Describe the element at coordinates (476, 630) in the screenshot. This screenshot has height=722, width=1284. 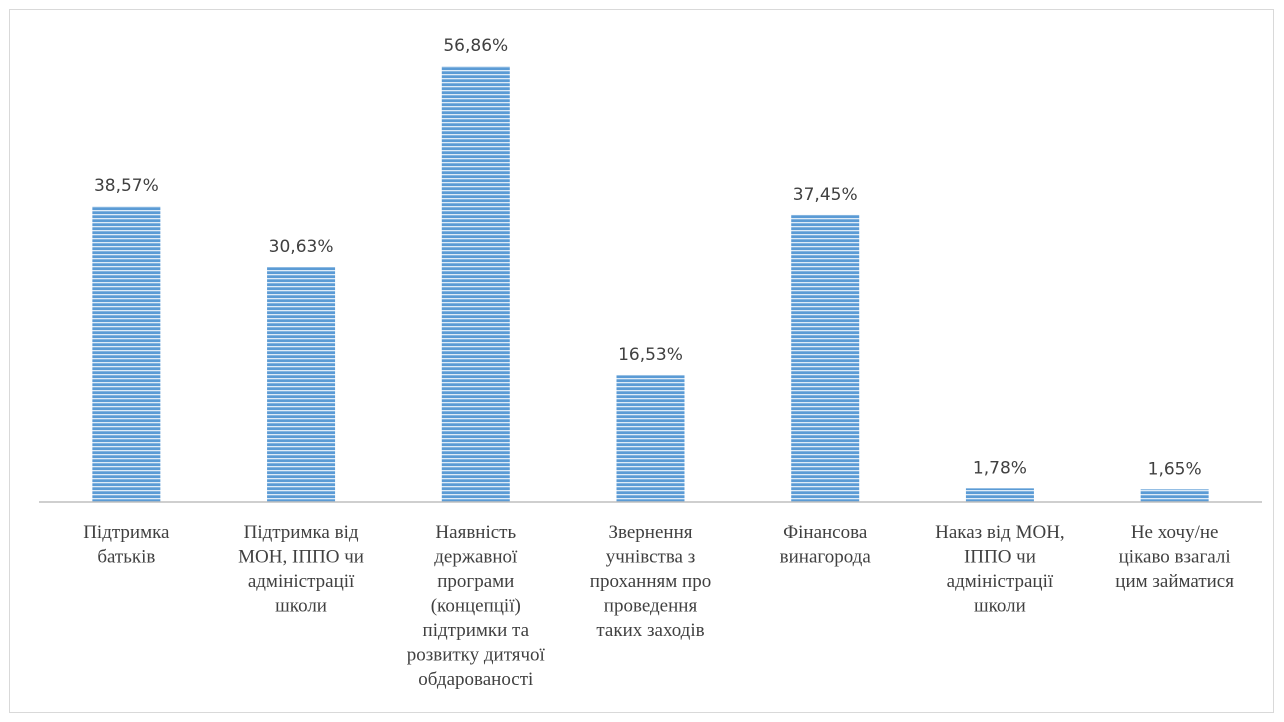
I see `category-label-line: підтримки та` at that location.